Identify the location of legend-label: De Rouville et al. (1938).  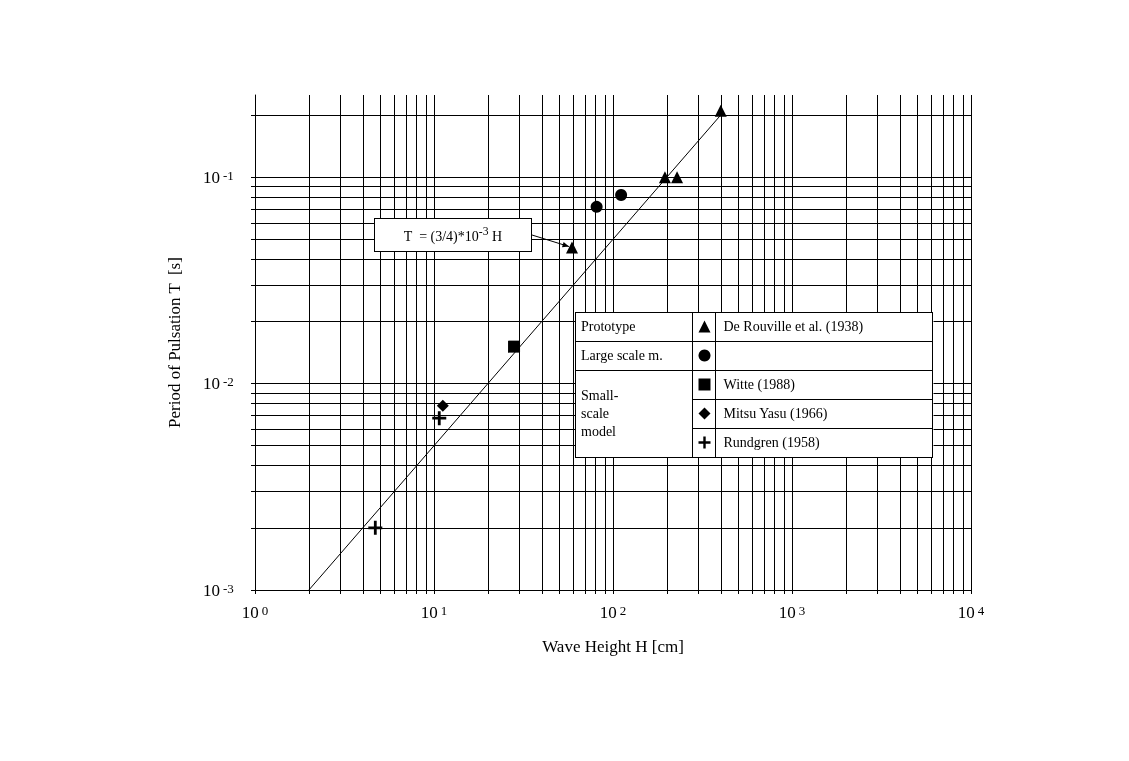
(793, 327).